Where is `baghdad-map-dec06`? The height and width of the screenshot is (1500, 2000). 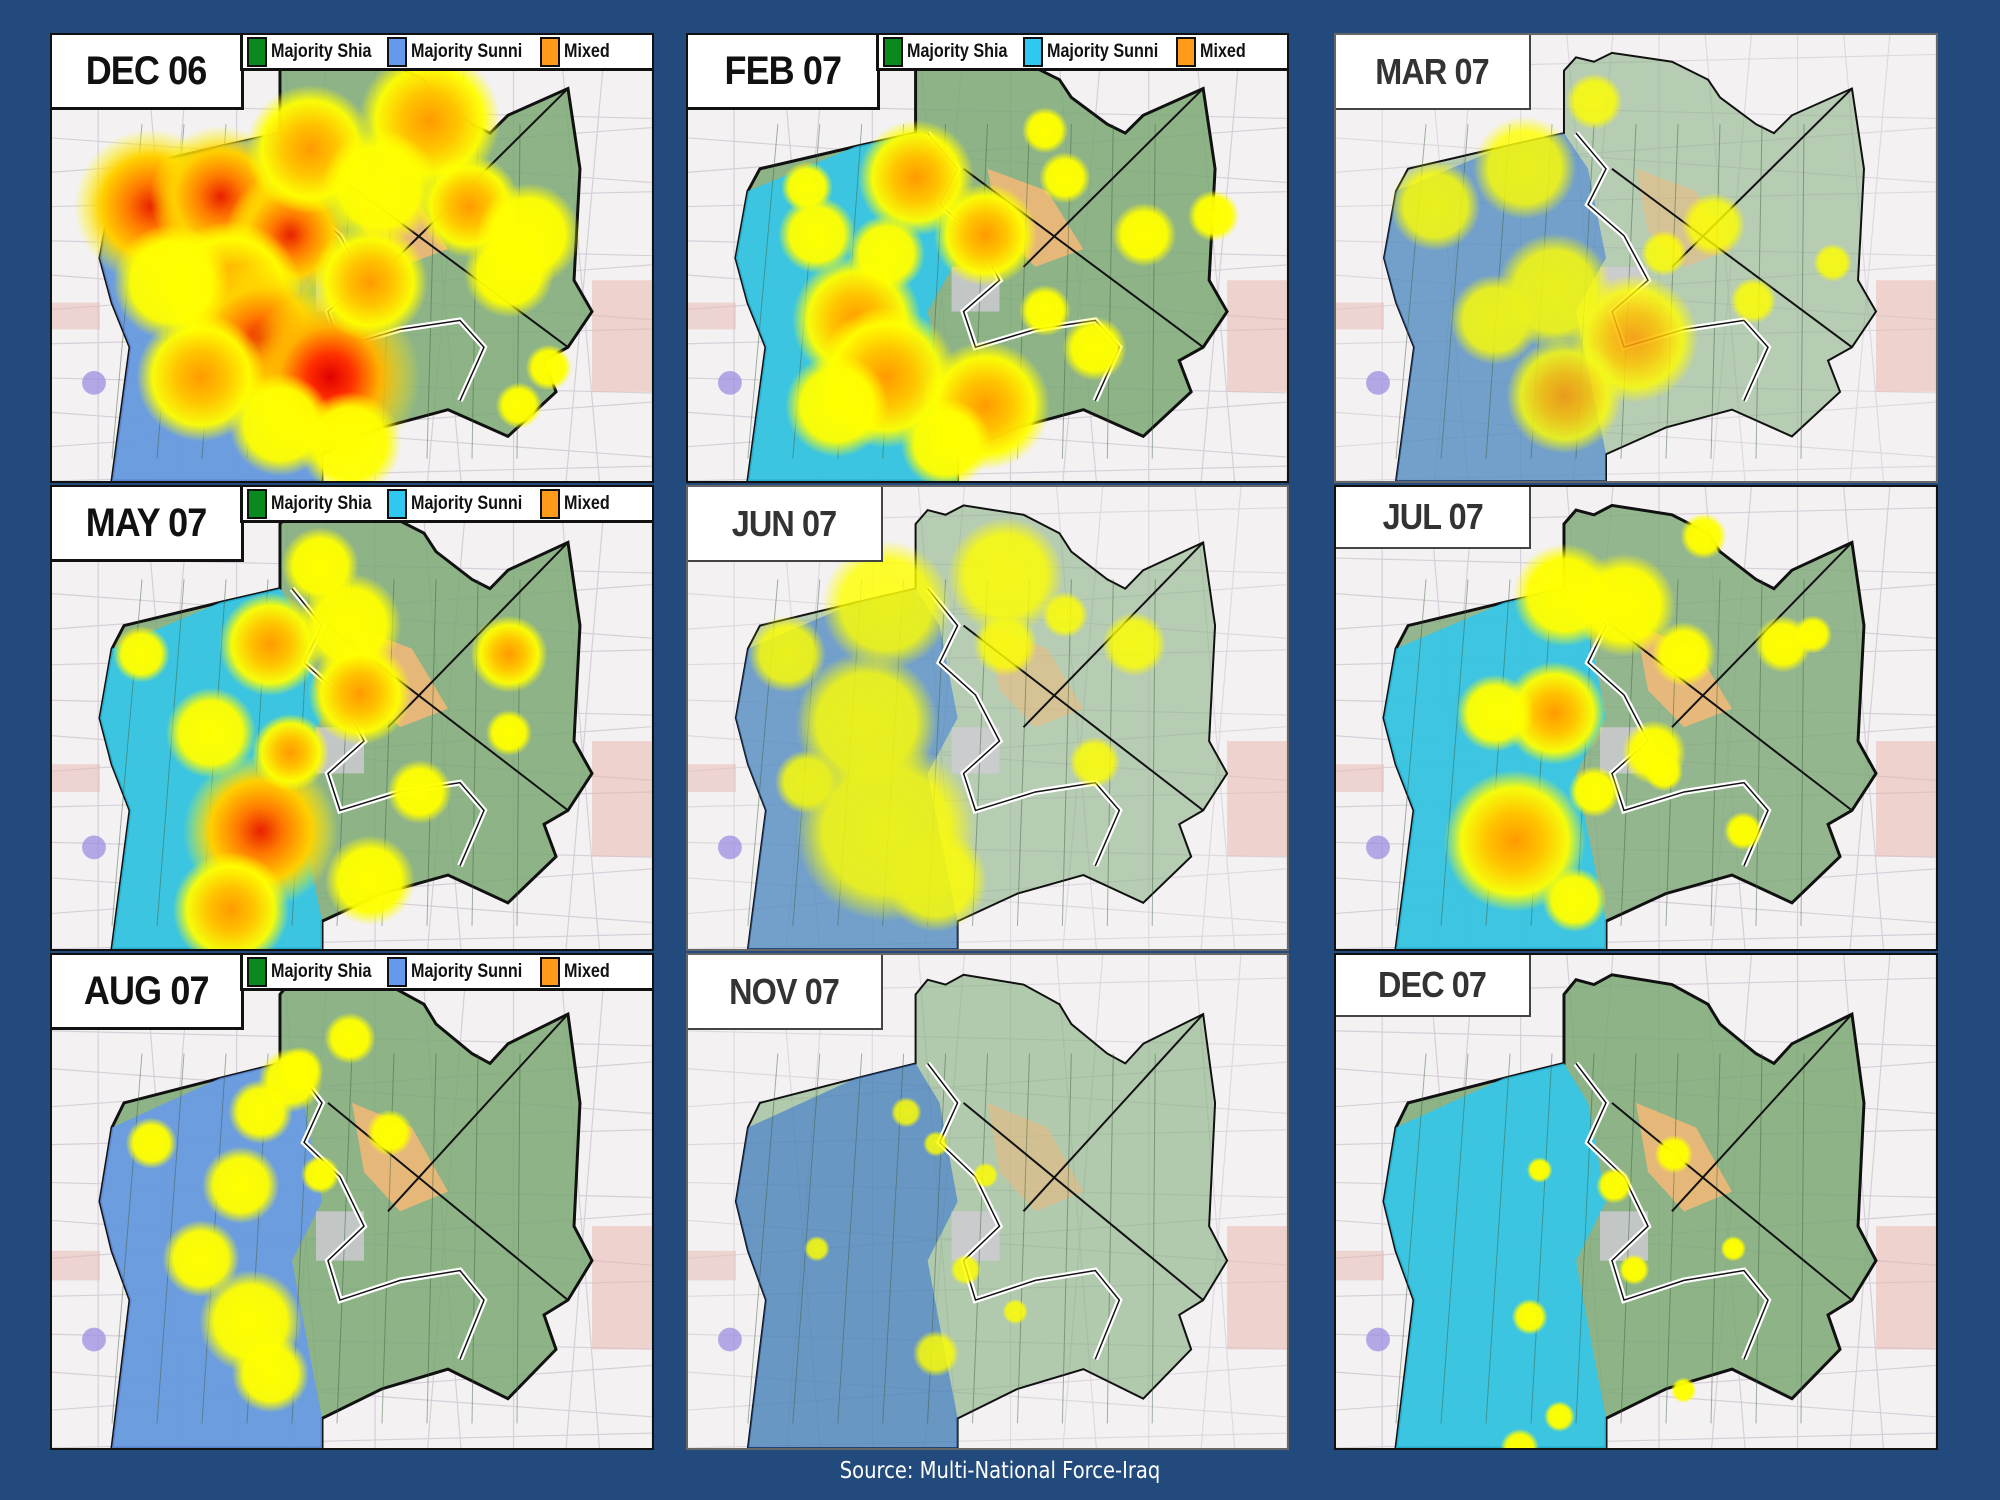
baghdad-map-dec06 is located at coordinates (352, 258).